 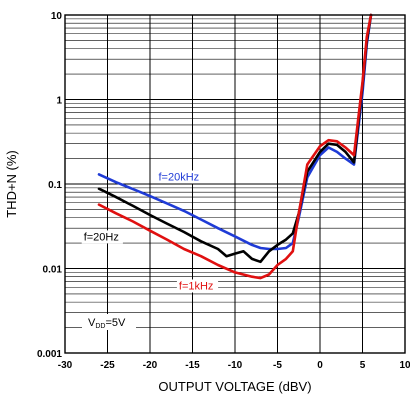 I want to click on x-tick-label: 5, so click(x=363, y=365).